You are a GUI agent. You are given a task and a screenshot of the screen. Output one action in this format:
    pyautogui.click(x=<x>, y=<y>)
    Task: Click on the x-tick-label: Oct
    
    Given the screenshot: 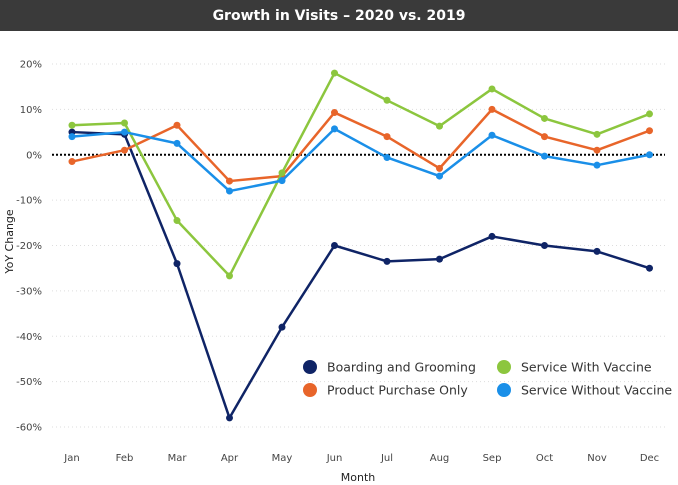 What is the action you would take?
    pyautogui.click(x=544, y=458)
    